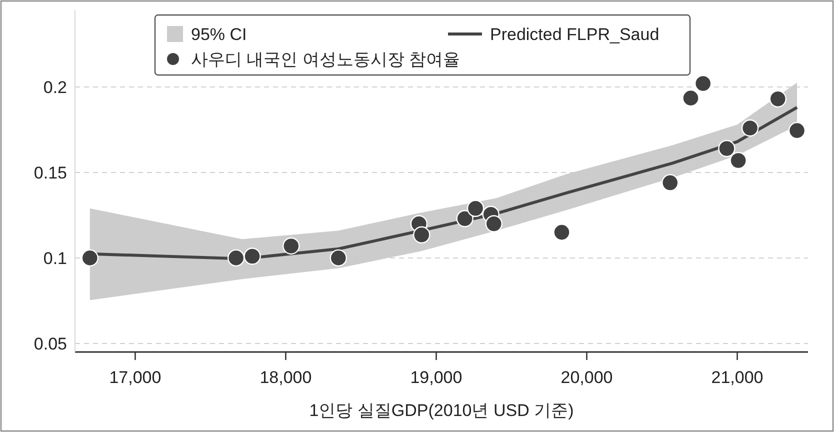  Describe the element at coordinates (586, 377) in the screenshot. I see `x-tick-label: 20,000` at that location.